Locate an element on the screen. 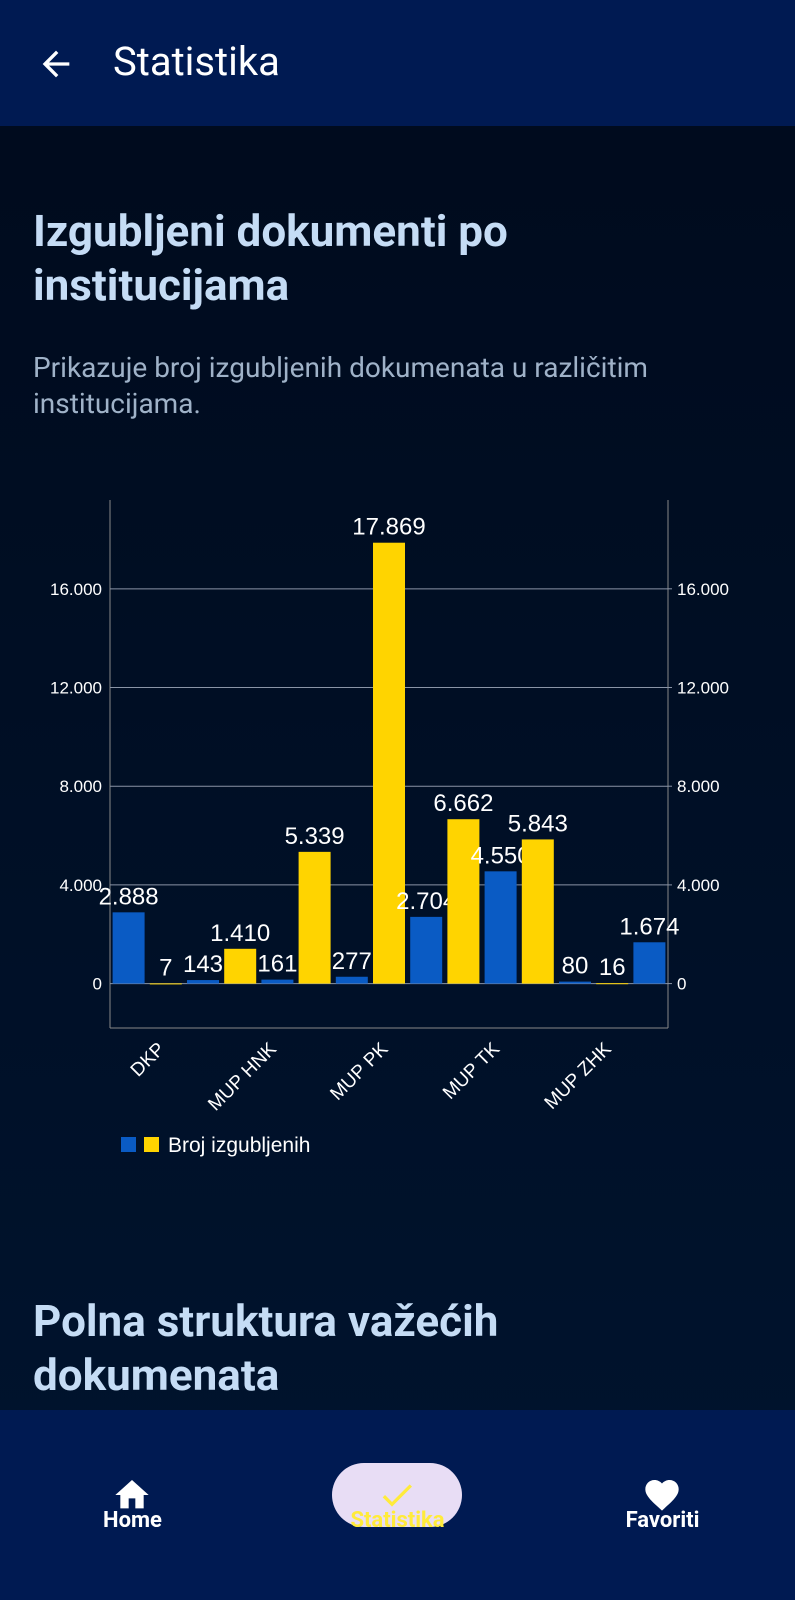  y-tick-label: 12.000 is located at coordinates (76, 688).